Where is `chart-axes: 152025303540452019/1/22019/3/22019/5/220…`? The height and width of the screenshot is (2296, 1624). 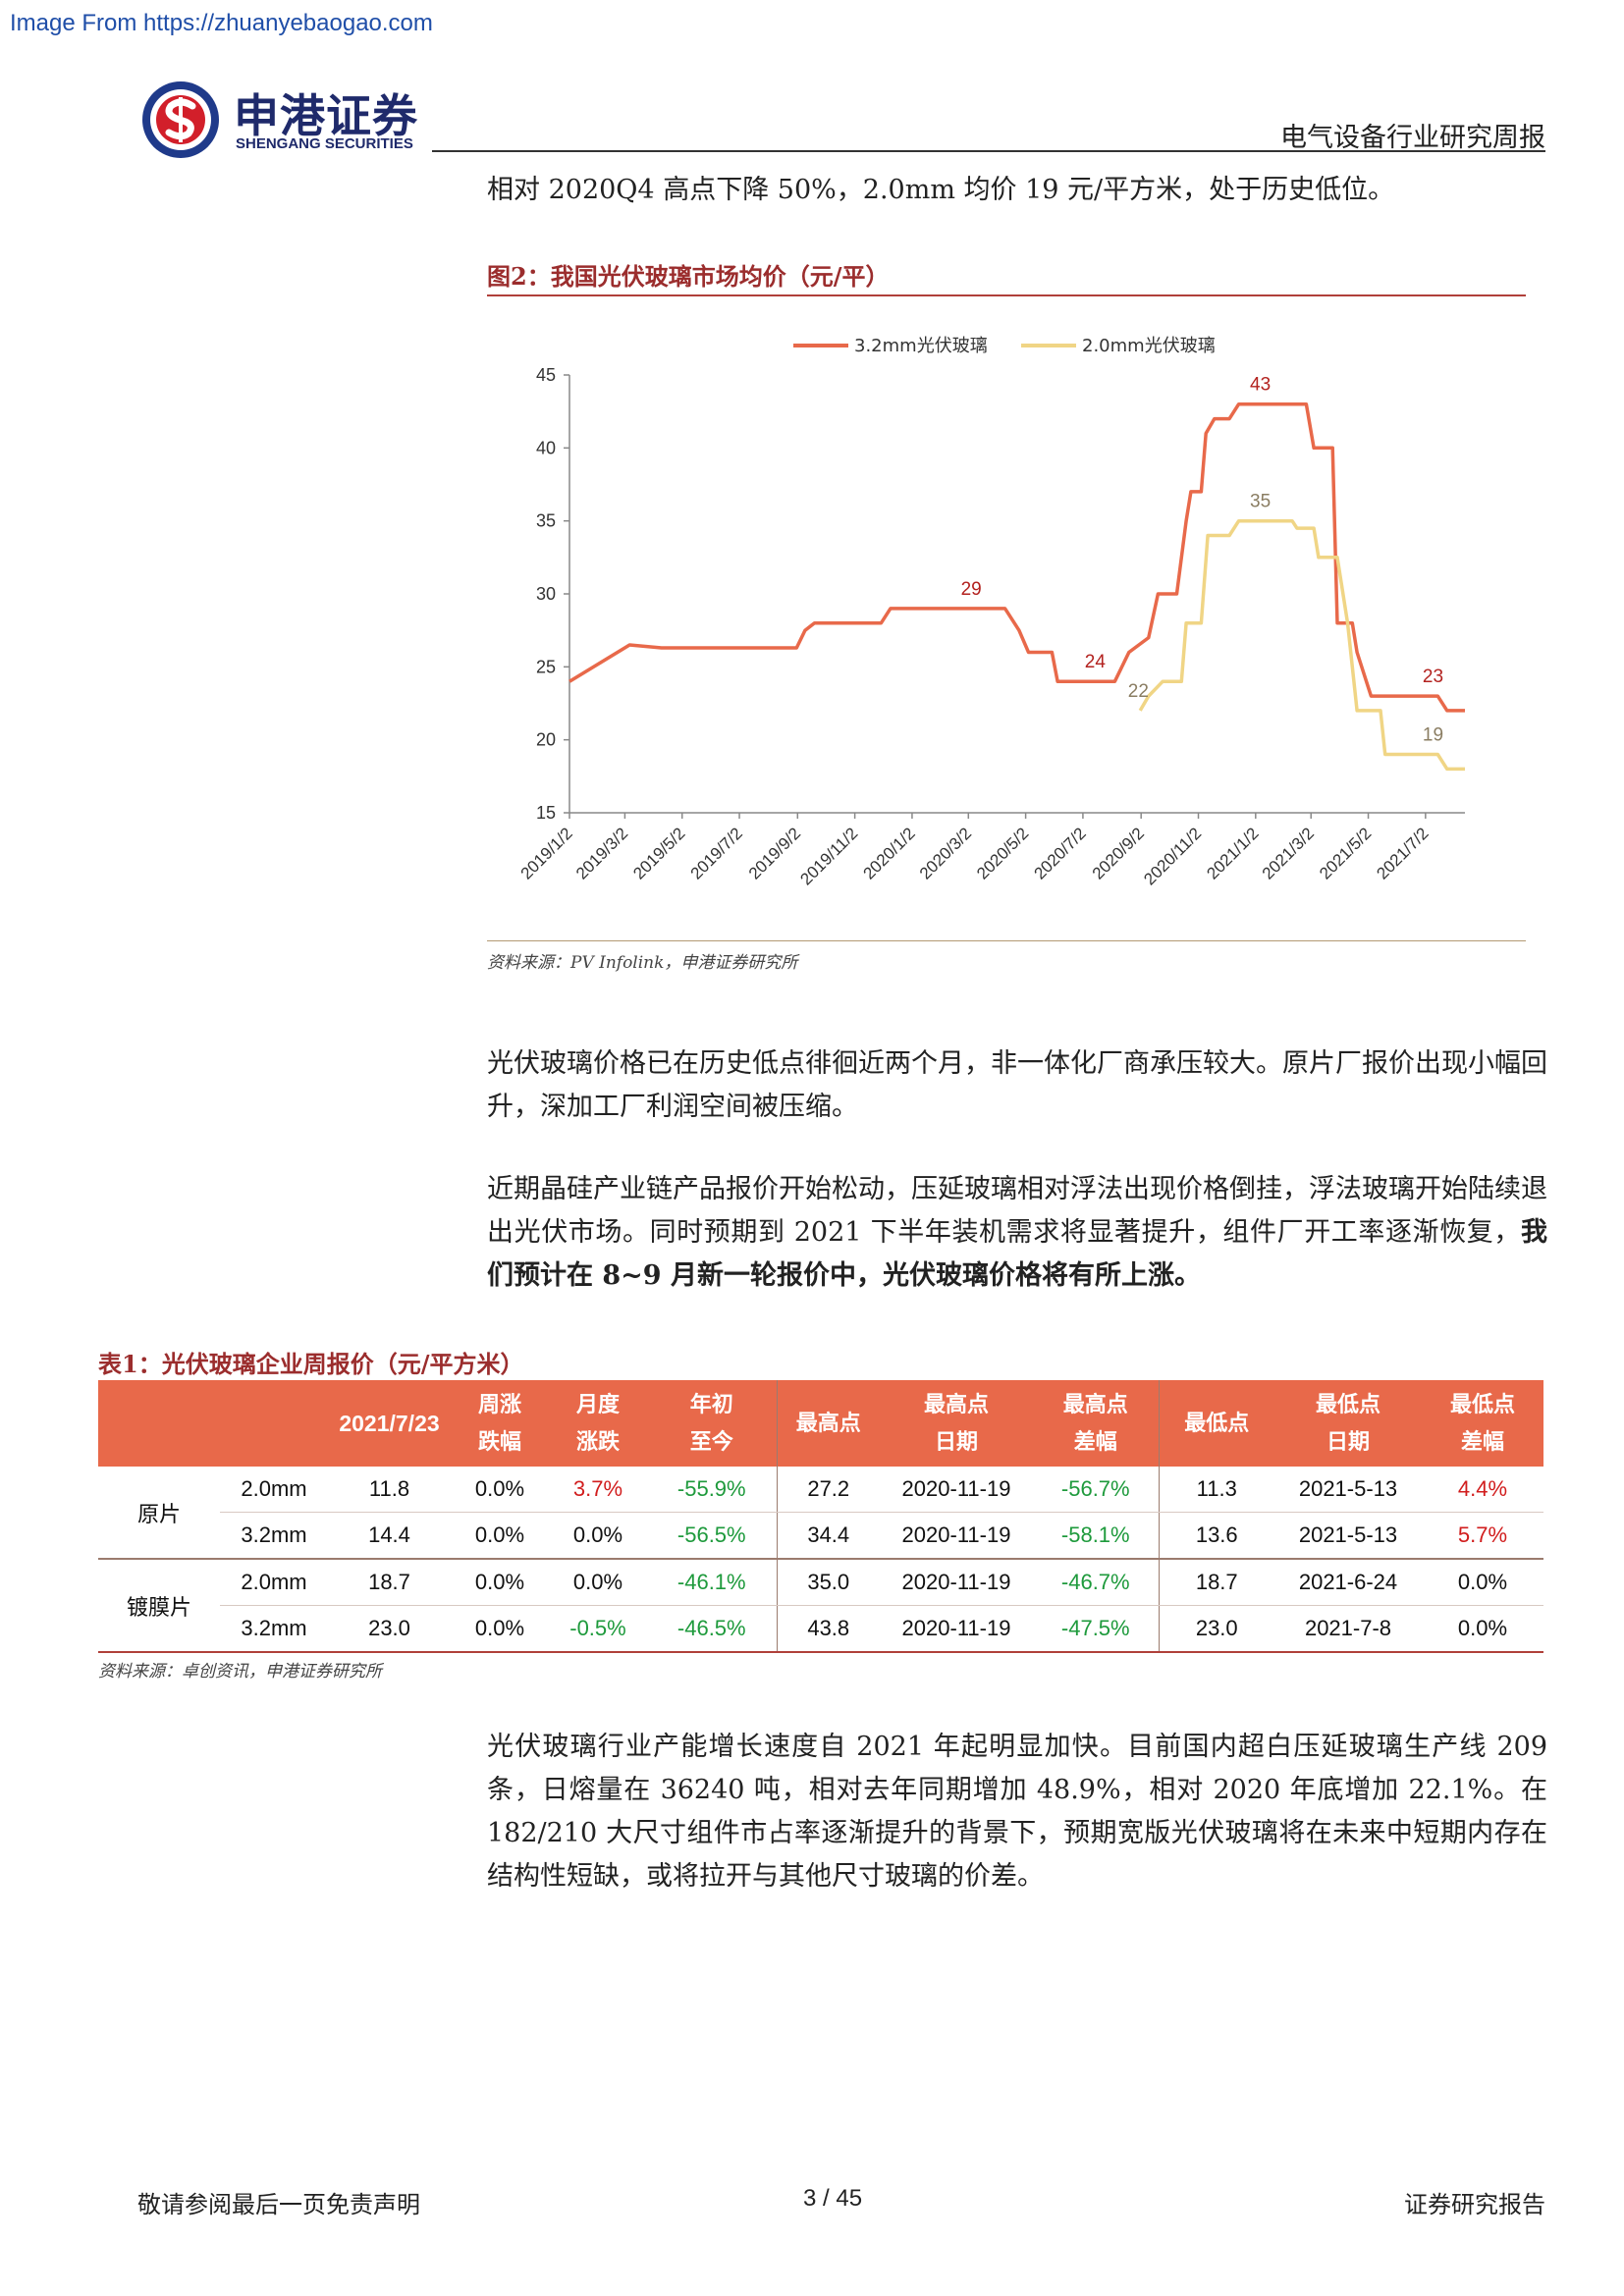 chart-axes: 152025303540452019/1/22019/3/22019/5/220… is located at coordinates (991, 626).